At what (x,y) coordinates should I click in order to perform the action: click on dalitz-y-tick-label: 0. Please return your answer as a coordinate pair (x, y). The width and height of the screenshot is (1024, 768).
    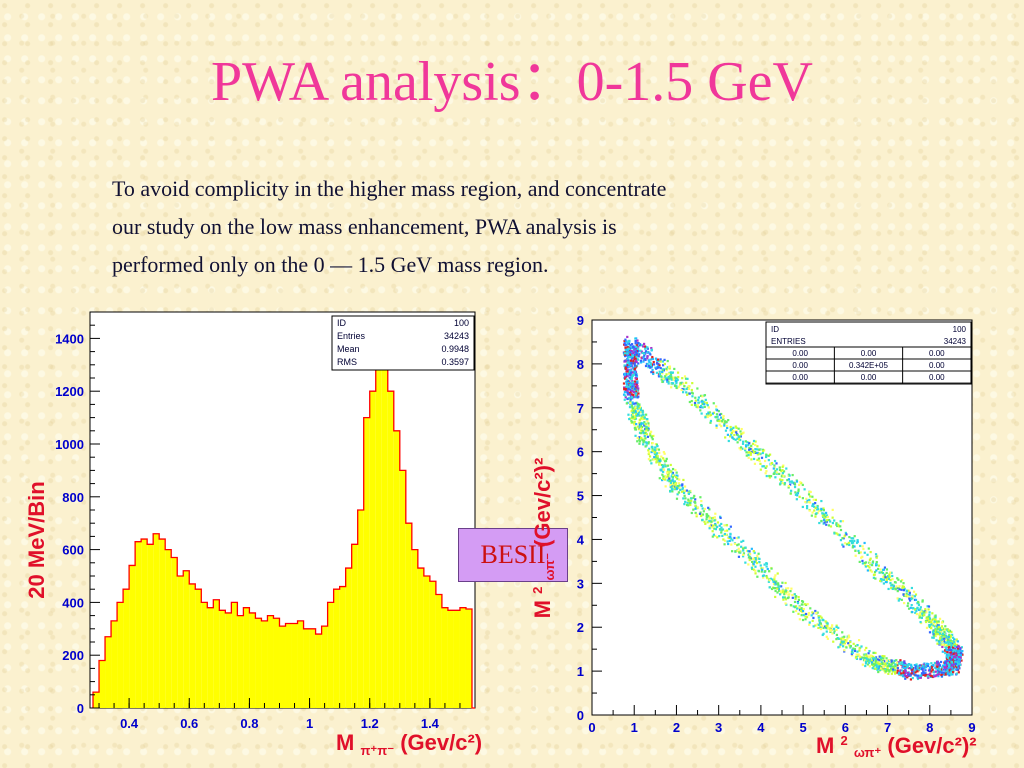
    Looking at the image, I should click on (580, 715).